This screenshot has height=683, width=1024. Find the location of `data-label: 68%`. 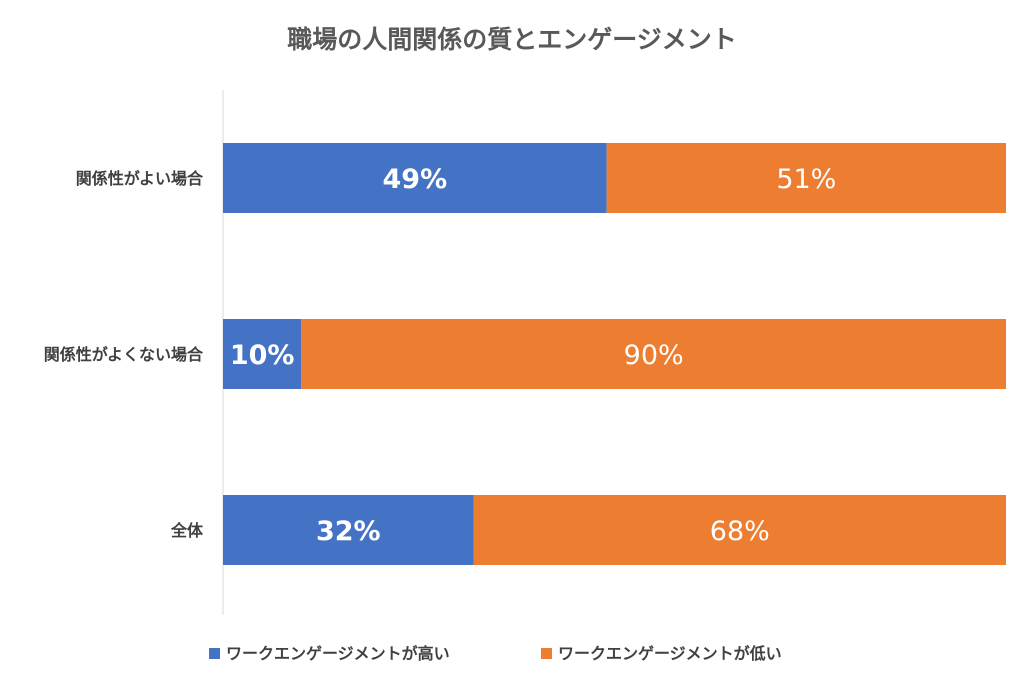

data-label: 68% is located at coordinates (740, 531).